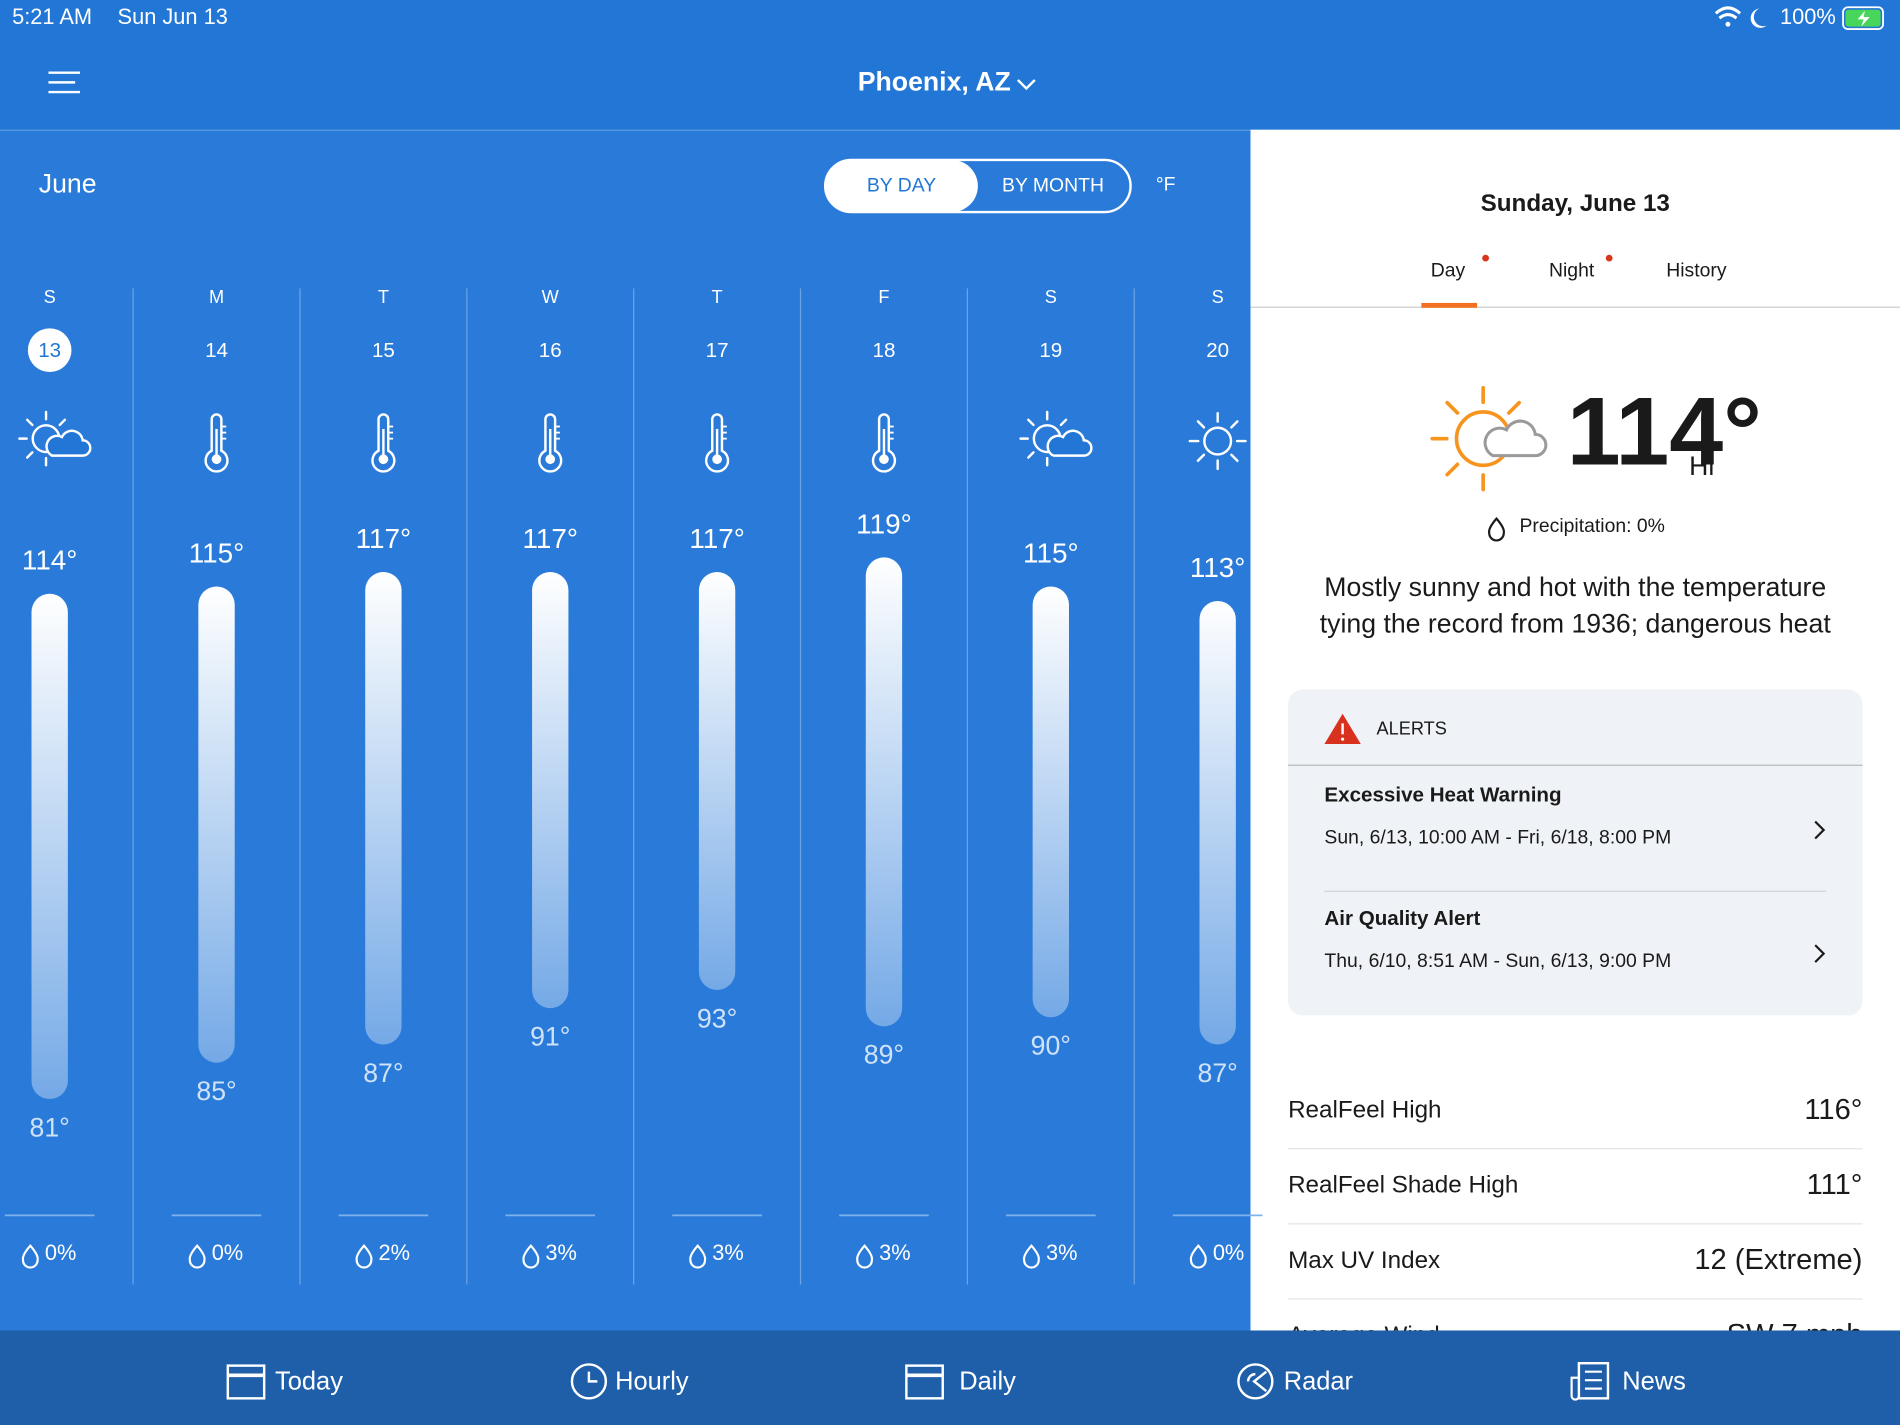 This screenshot has height=1425, width=1900. Describe the element at coordinates (1364, 1260) in the screenshot. I see `detail-label: Max UV Index` at that location.